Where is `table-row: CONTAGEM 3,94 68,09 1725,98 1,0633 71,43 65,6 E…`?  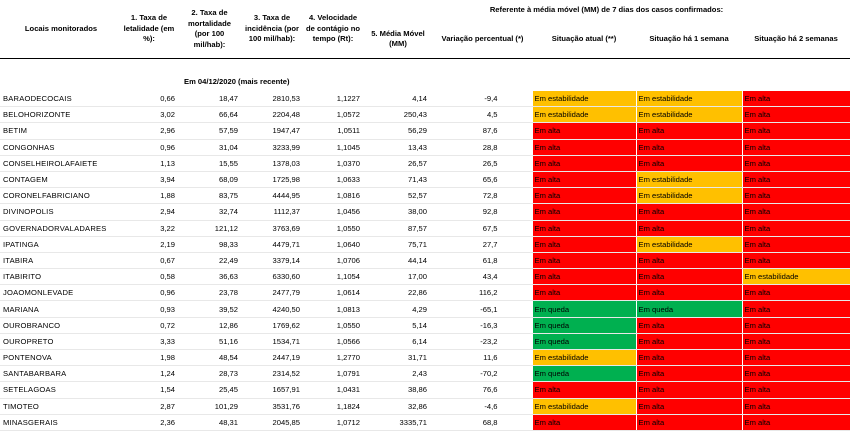 table-row: CONTAGEM 3,94 68,09 1725,98 1,0633 71,43 65,6 E… is located at coordinates (425, 179).